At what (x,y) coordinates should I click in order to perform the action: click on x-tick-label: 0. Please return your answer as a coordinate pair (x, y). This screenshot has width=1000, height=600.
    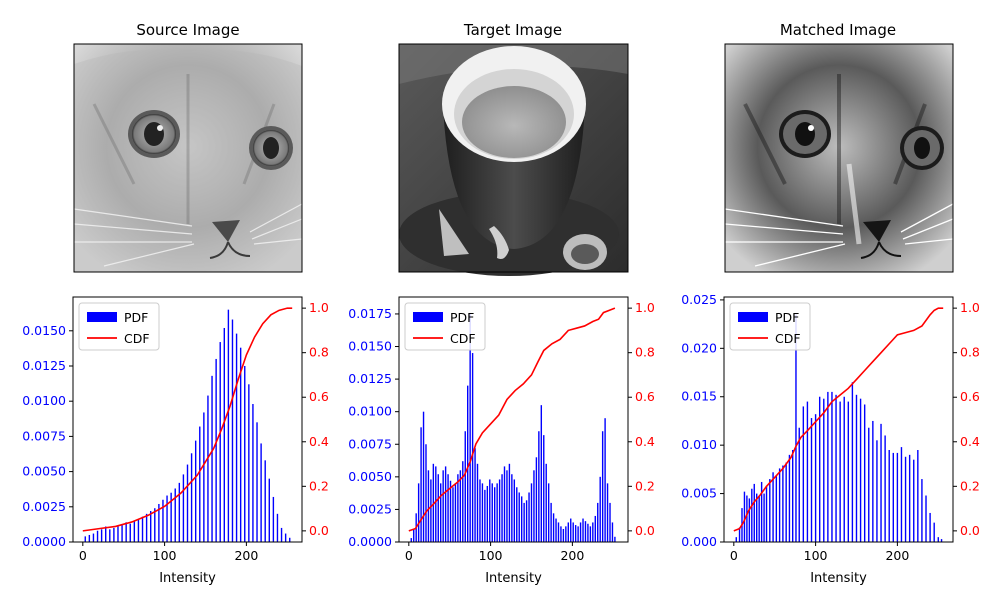
    Looking at the image, I should click on (83, 555).